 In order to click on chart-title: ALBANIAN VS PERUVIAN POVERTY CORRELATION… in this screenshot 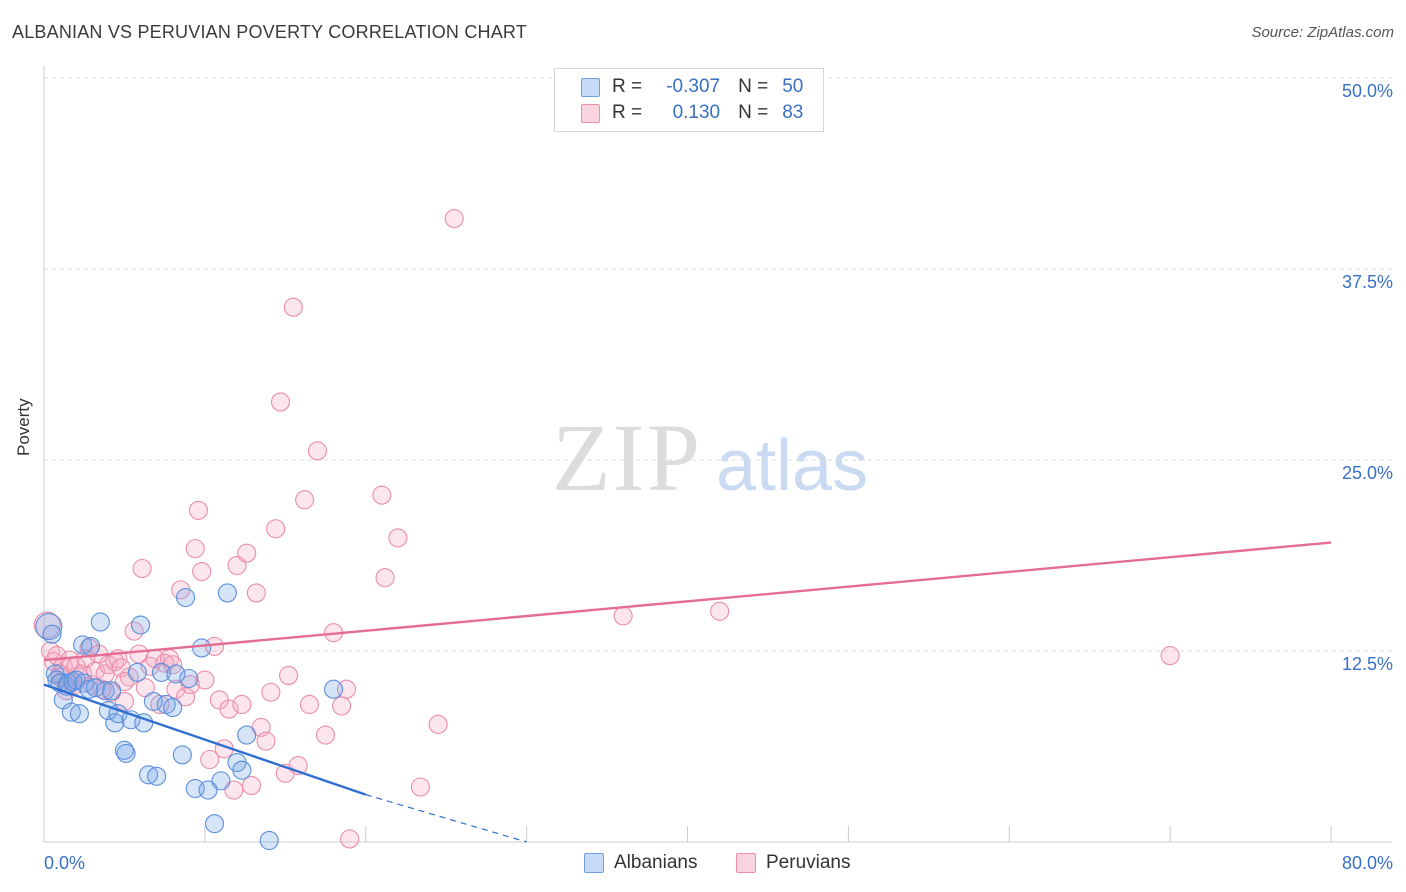, I will do `click(269, 32)`.